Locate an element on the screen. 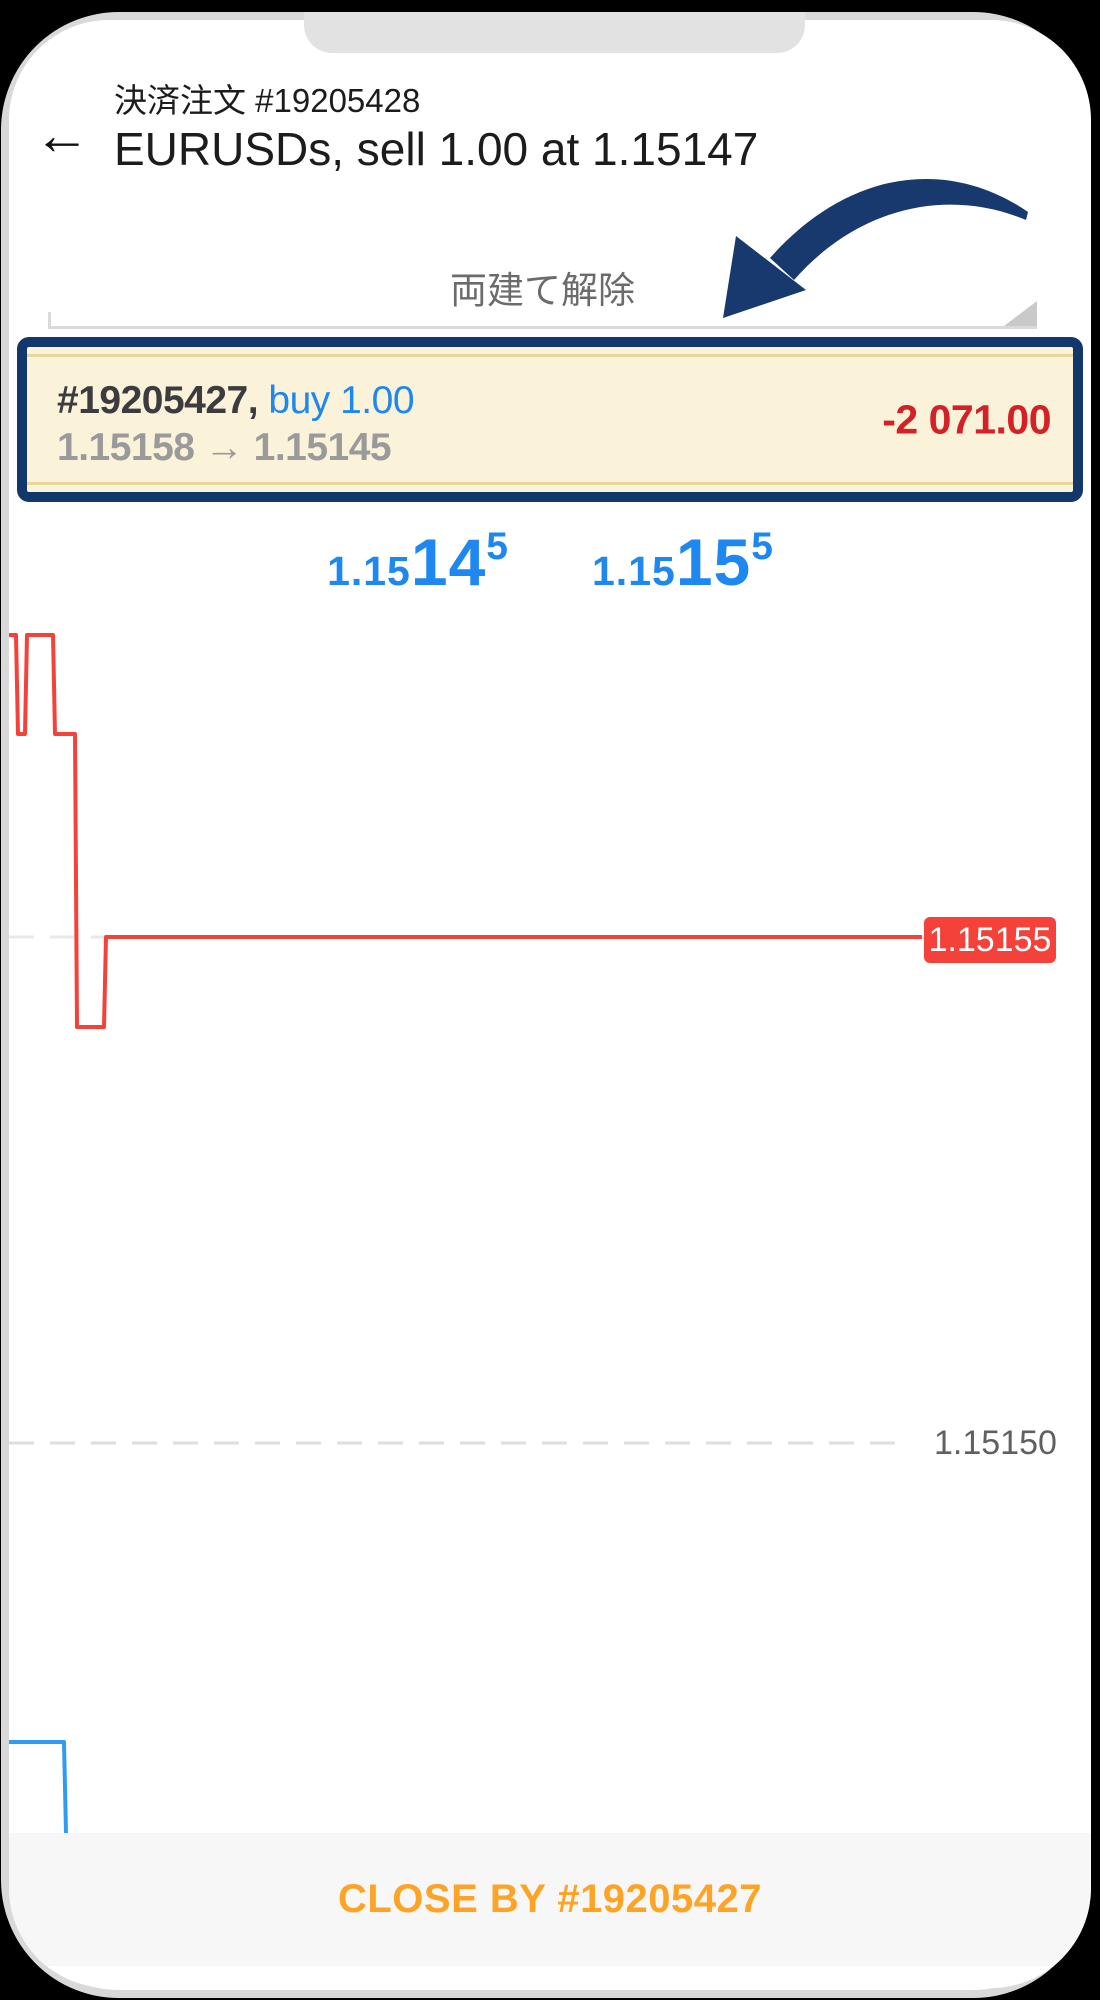 This screenshot has height=2000, width=1100. position-line1: #19205427, buy 1.00 is located at coordinates (236, 401).